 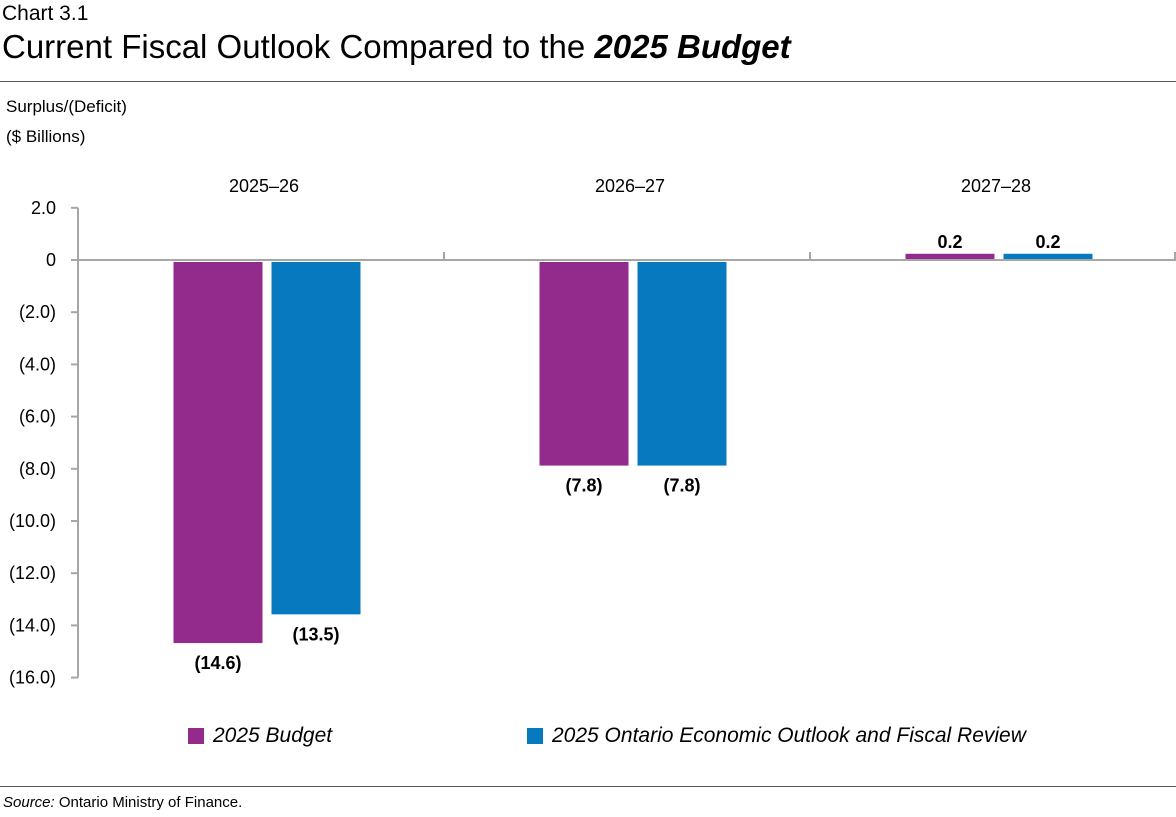 What do you see at coordinates (37, 417) in the screenshot?
I see `y-tick-label: (6.0)` at bounding box center [37, 417].